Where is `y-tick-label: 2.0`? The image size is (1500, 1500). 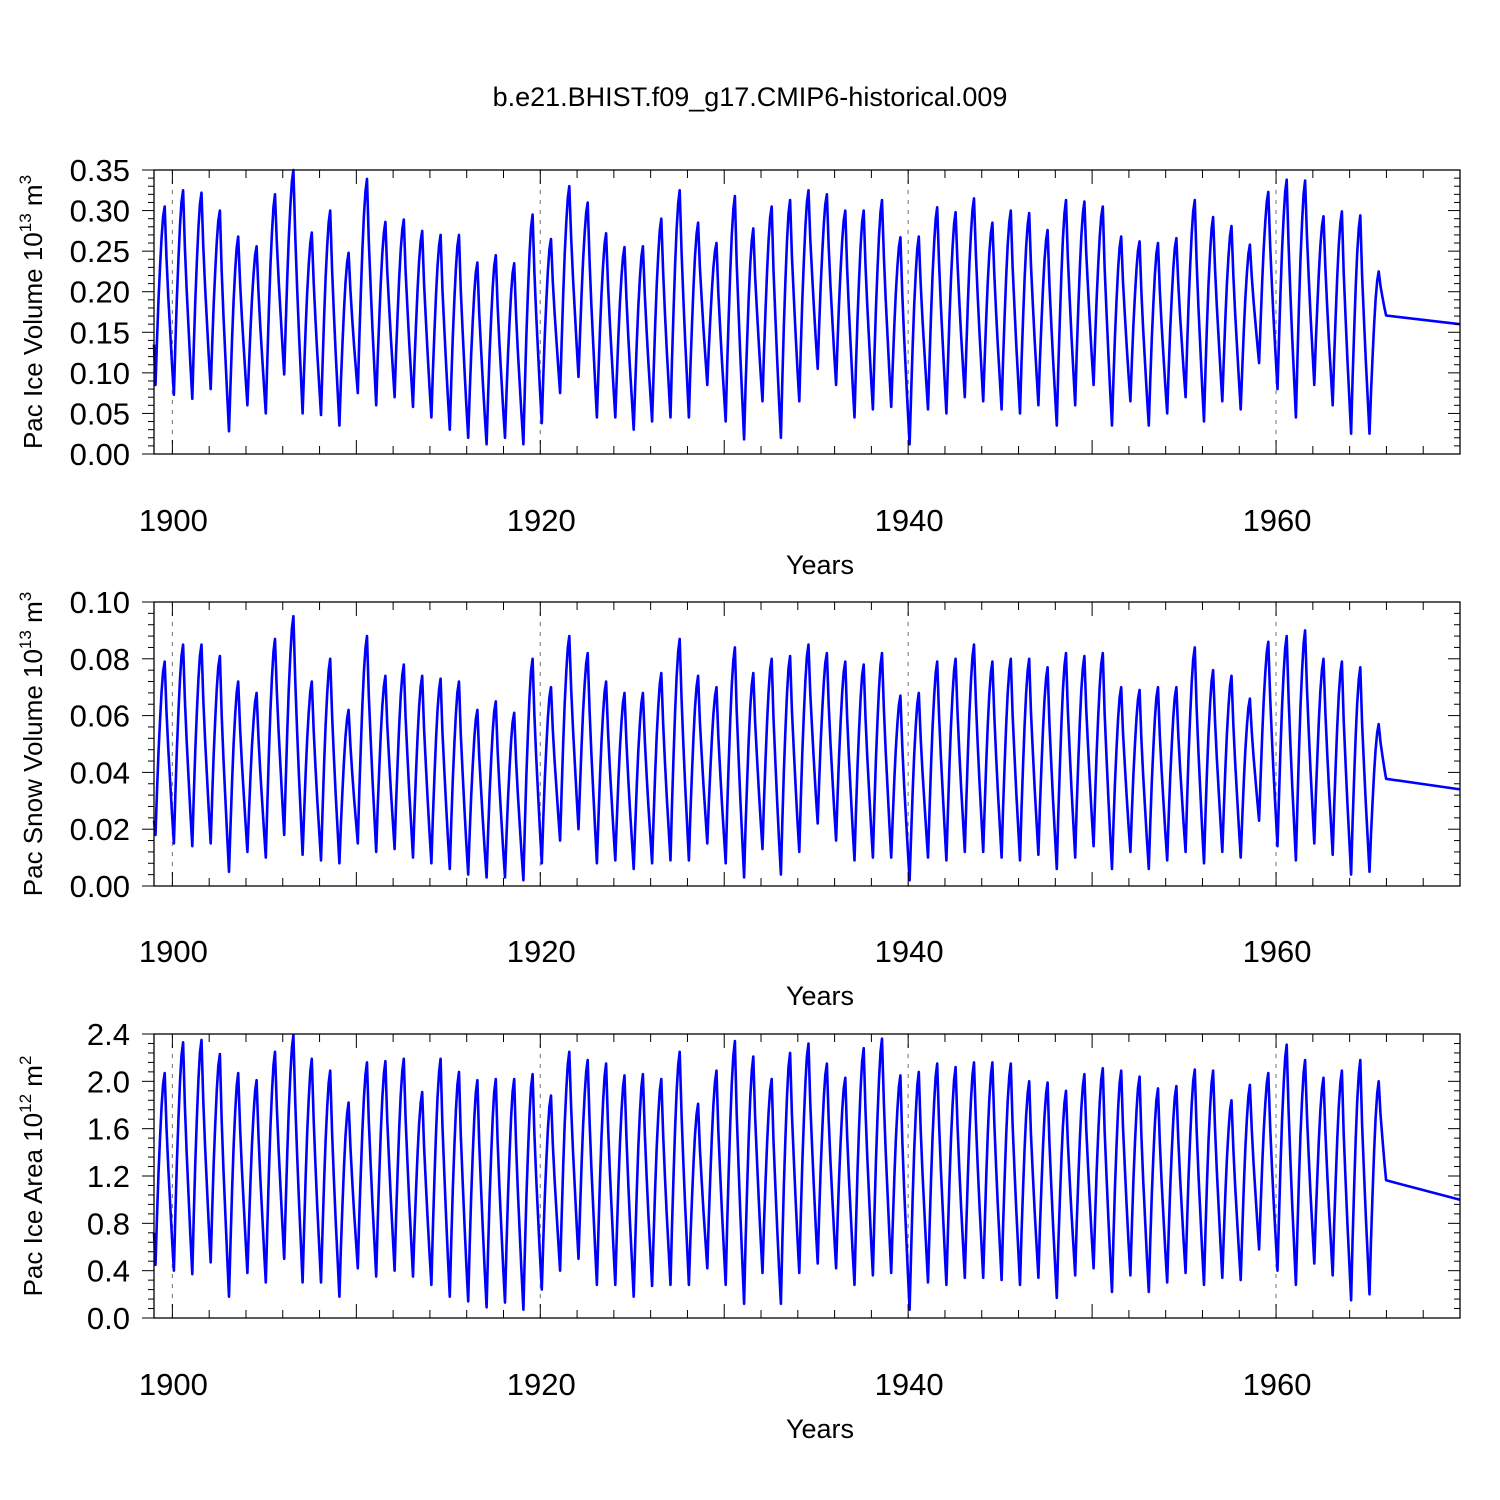 y-tick-label: 2.0 is located at coordinates (108, 1081).